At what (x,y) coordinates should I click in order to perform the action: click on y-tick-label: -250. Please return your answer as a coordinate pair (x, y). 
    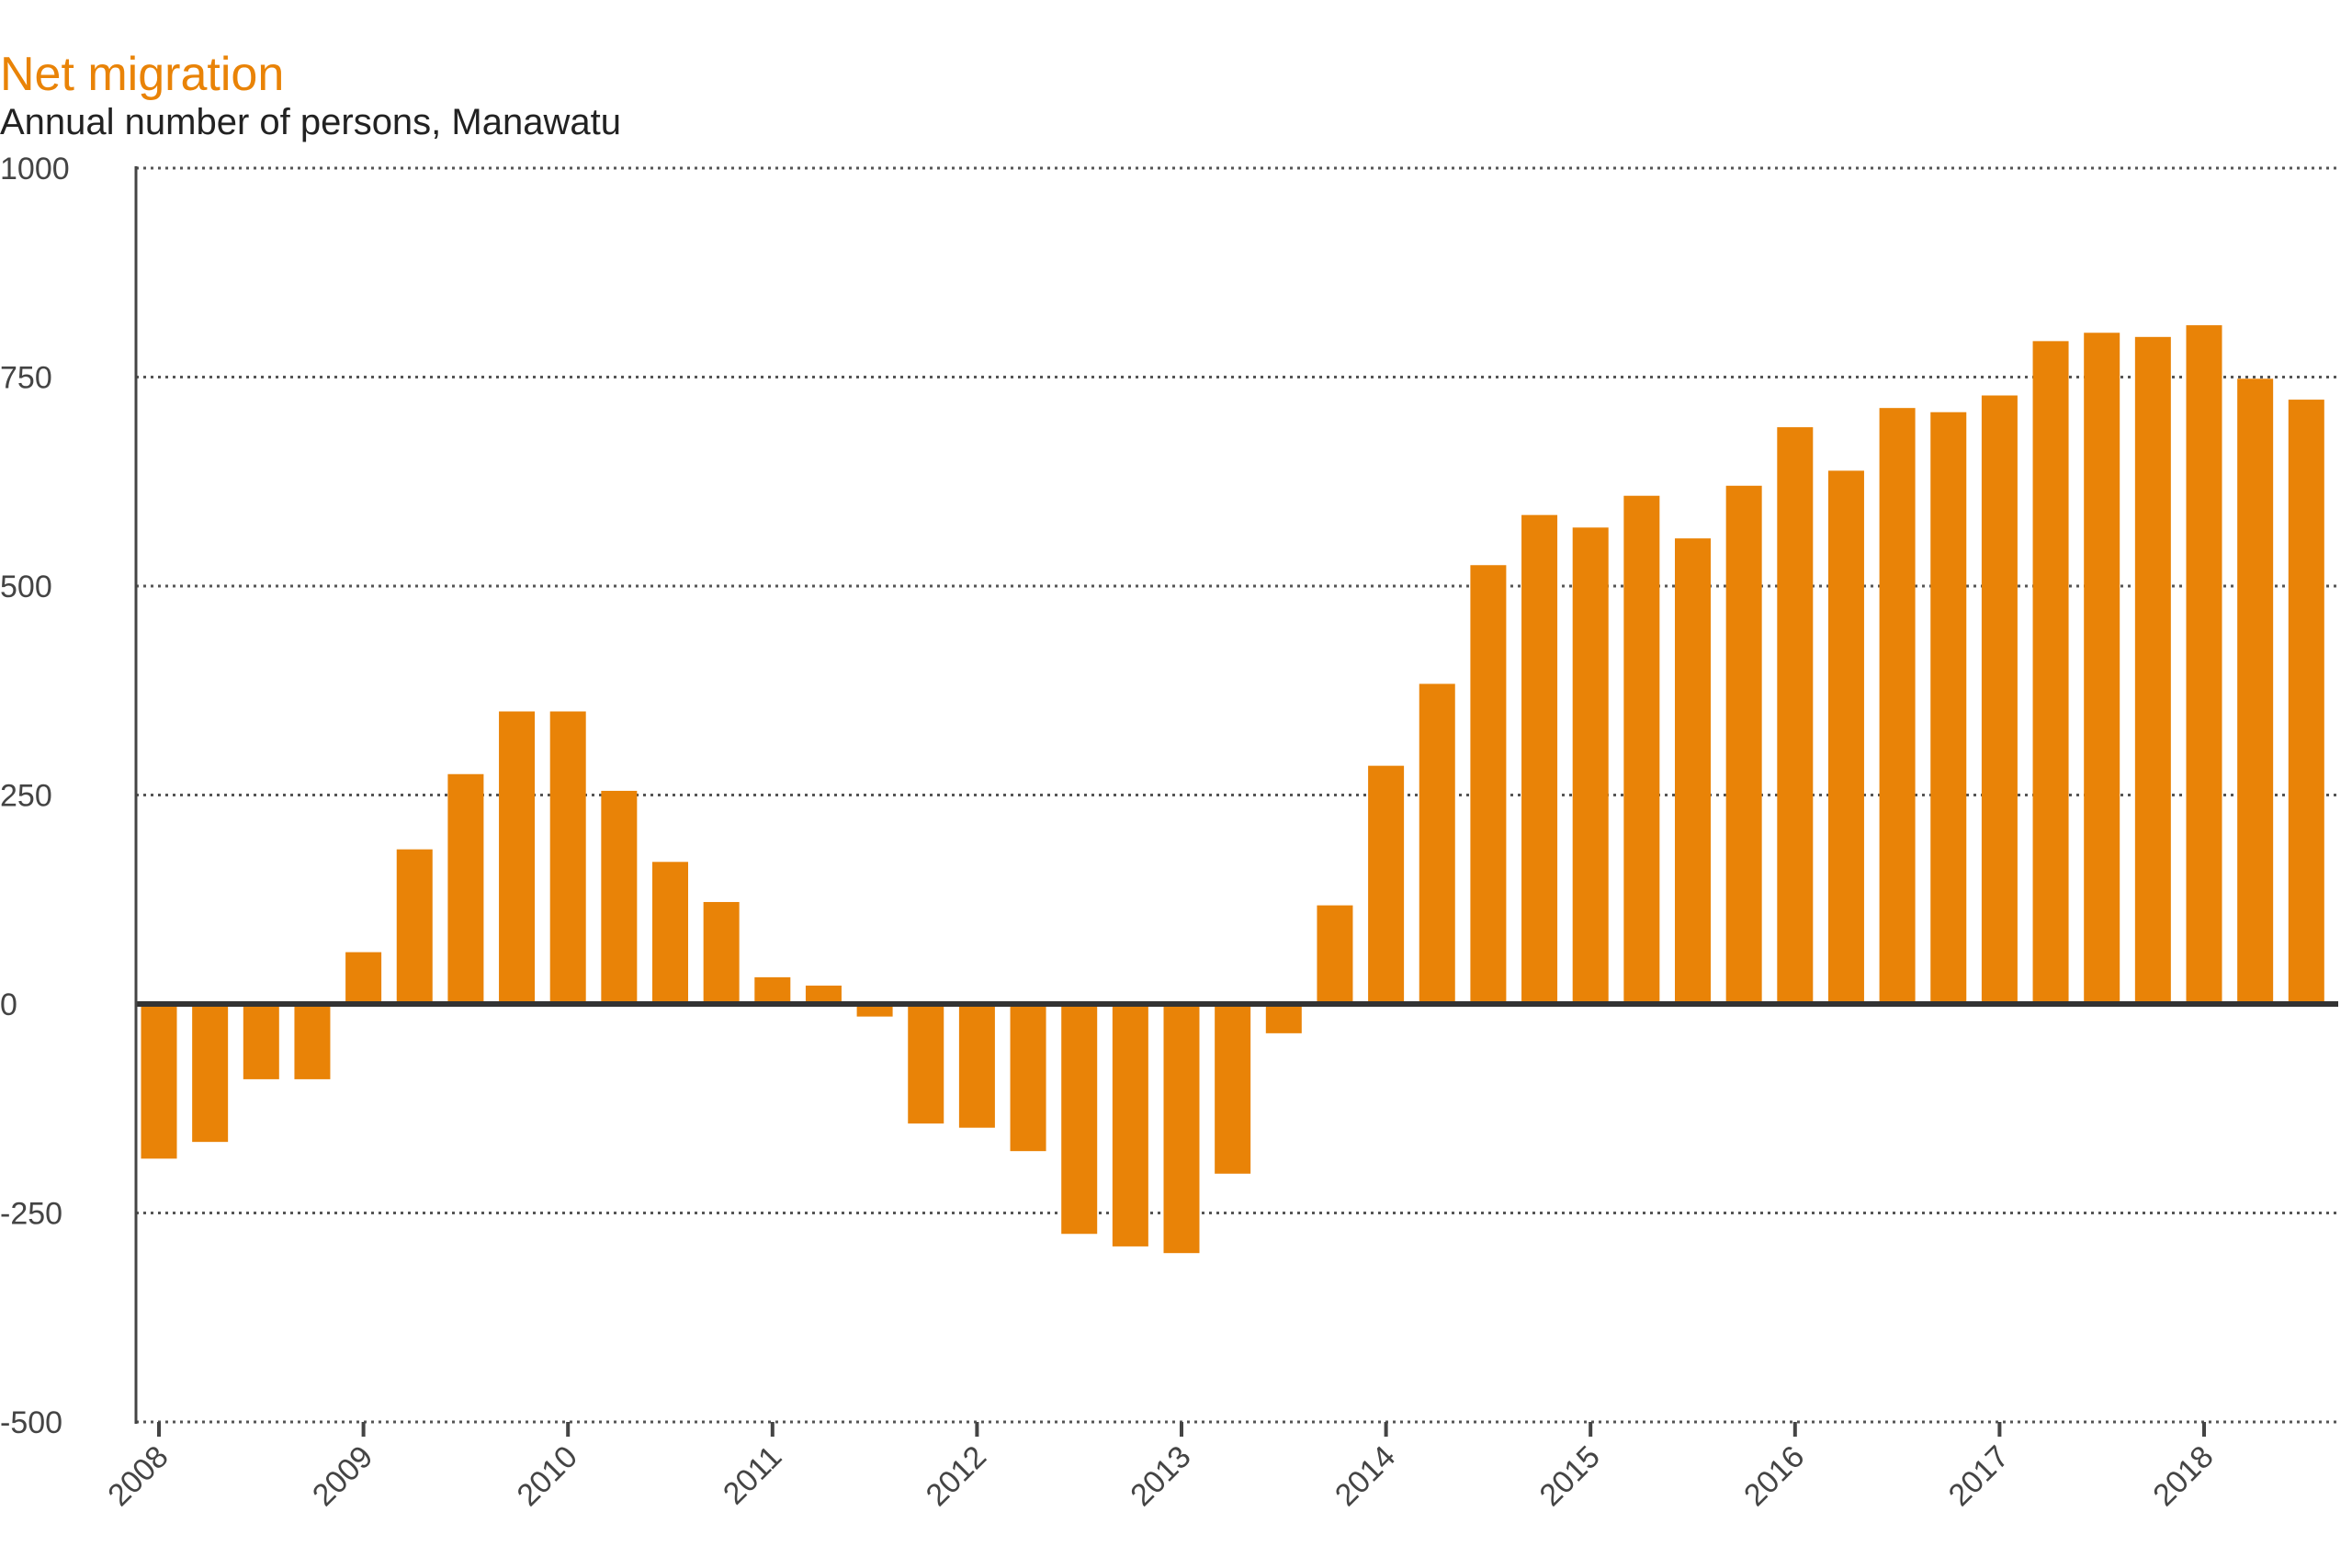
    Looking at the image, I should click on (31, 1215).